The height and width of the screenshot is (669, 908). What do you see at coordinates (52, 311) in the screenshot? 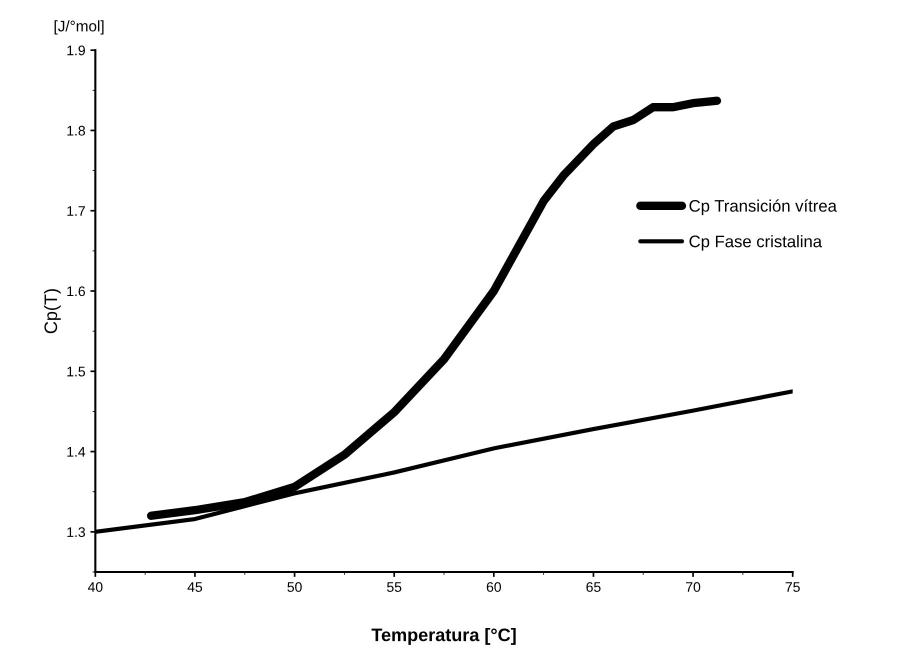
I see `y-axis-title: Cp(T)` at bounding box center [52, 311].